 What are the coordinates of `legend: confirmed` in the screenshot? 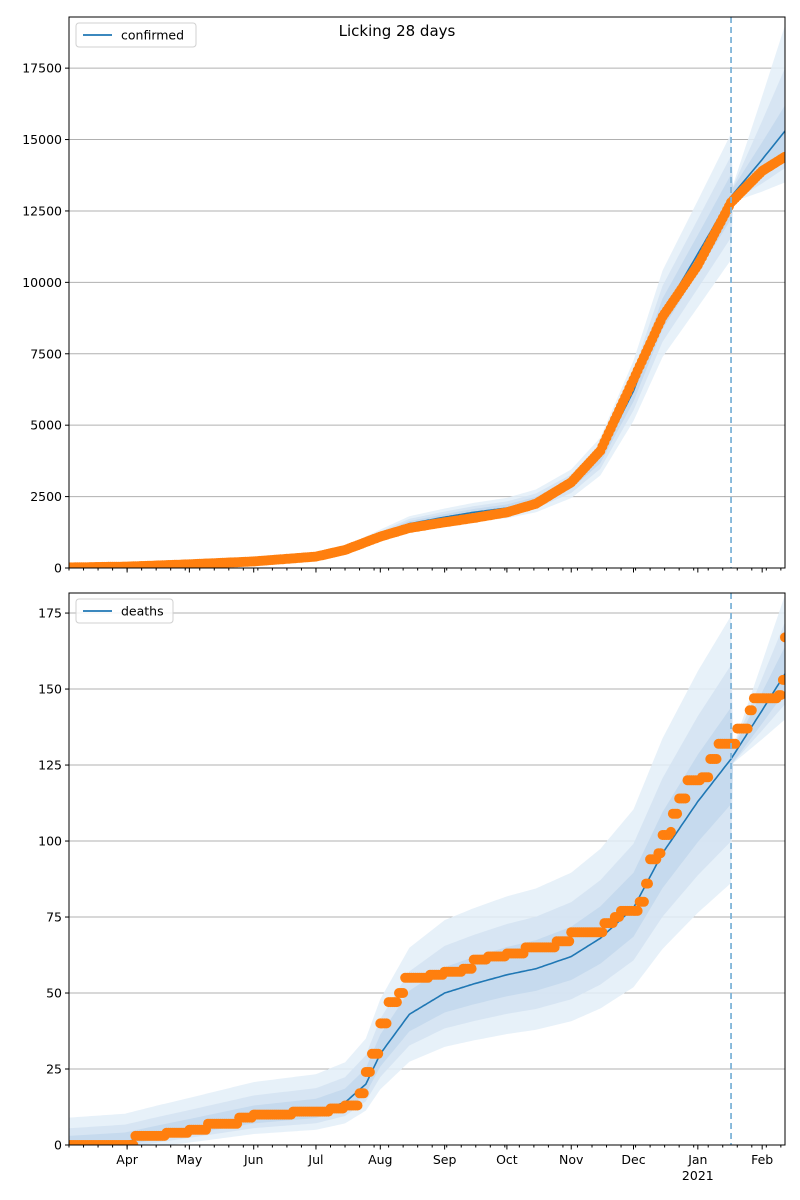 It's located at (136, 35).